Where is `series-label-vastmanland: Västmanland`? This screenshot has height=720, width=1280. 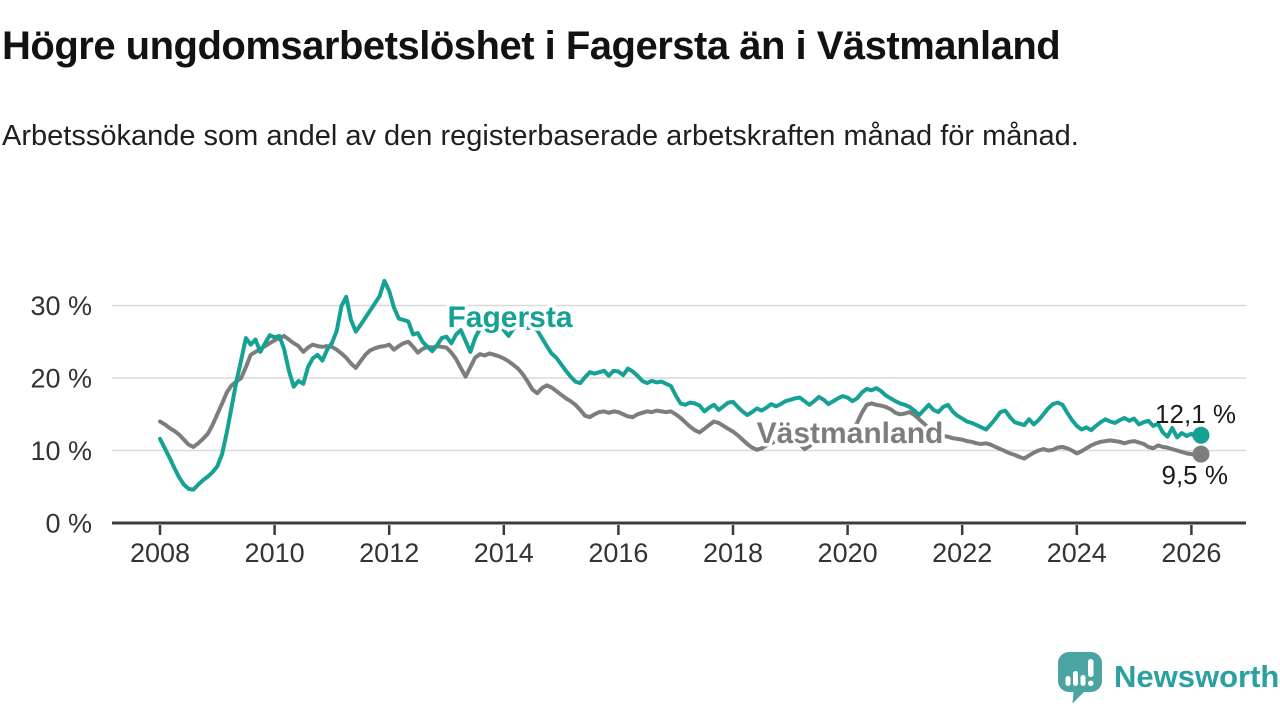 series-label-vastmanland: Västmanland is located at coordinates (850, 433).